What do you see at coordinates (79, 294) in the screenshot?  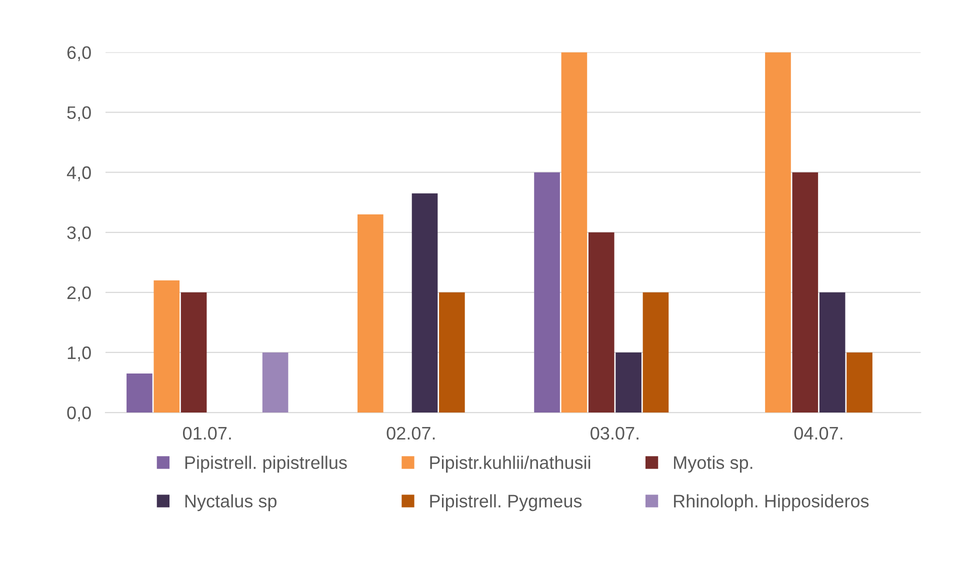 I see `y-tick-label: 2,0` at bounding box center [79, 294].